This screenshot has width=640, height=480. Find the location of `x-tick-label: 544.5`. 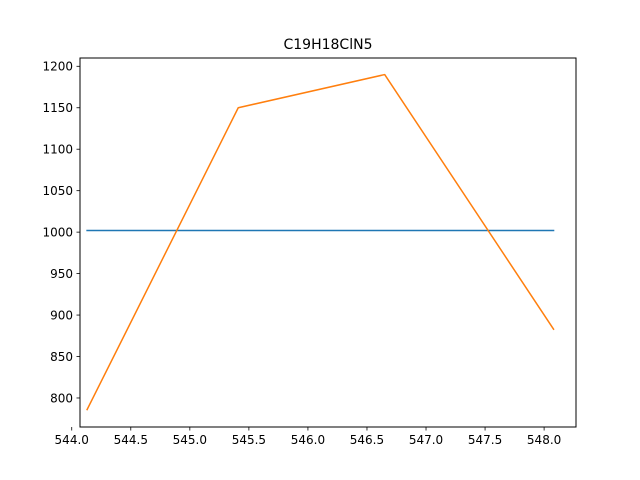

x-tick-label: 544.5 is located at coordinates (131, 440).